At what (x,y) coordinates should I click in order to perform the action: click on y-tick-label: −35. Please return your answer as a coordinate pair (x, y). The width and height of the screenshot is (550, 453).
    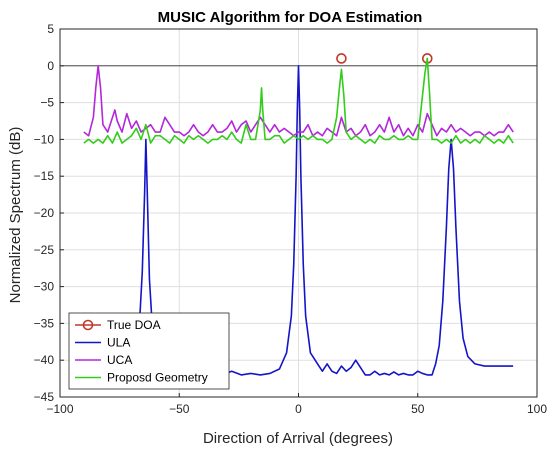
    Looking at the image, I should click on (44, 323).